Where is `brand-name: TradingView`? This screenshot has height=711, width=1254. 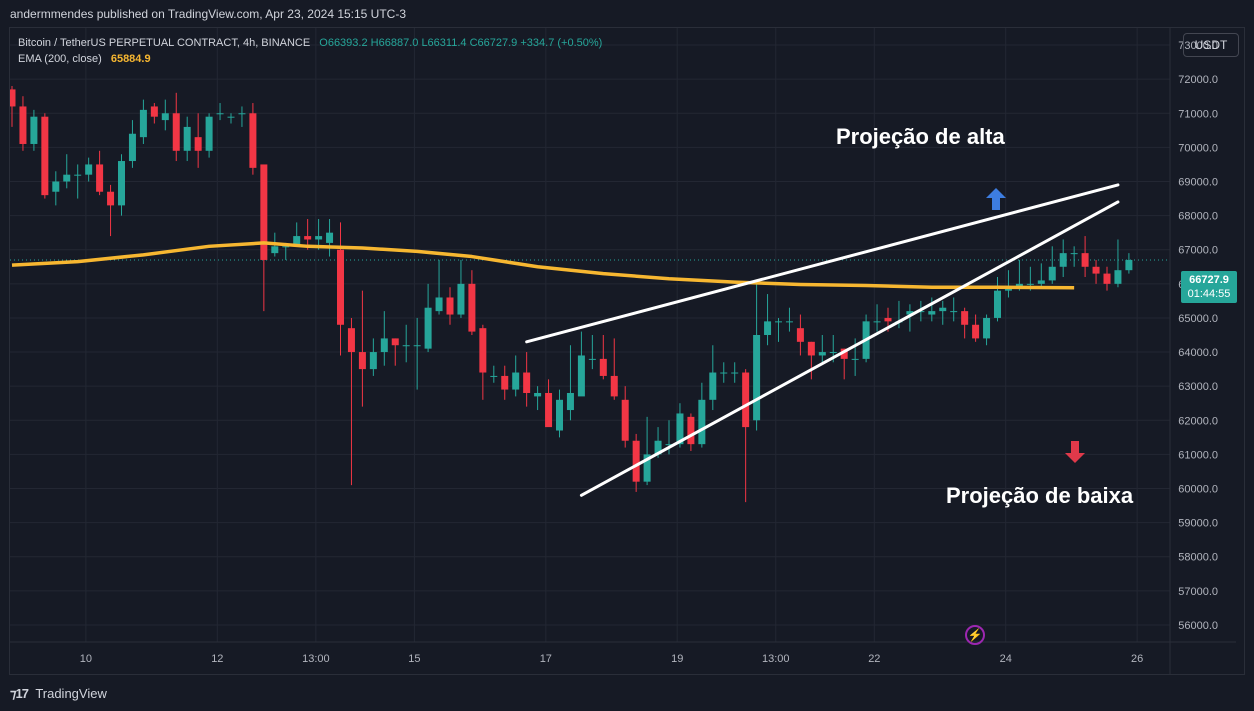
brand-name: TradingView is located at coordinates (71, 693).